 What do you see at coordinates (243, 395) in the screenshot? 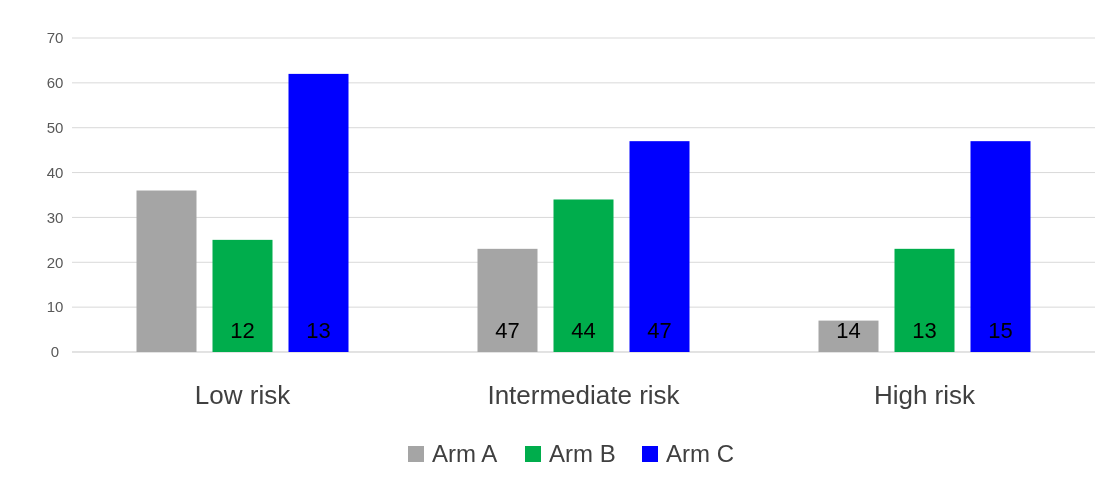
I see `x-tick-label: Low risk` at bounding box center [243, 395].